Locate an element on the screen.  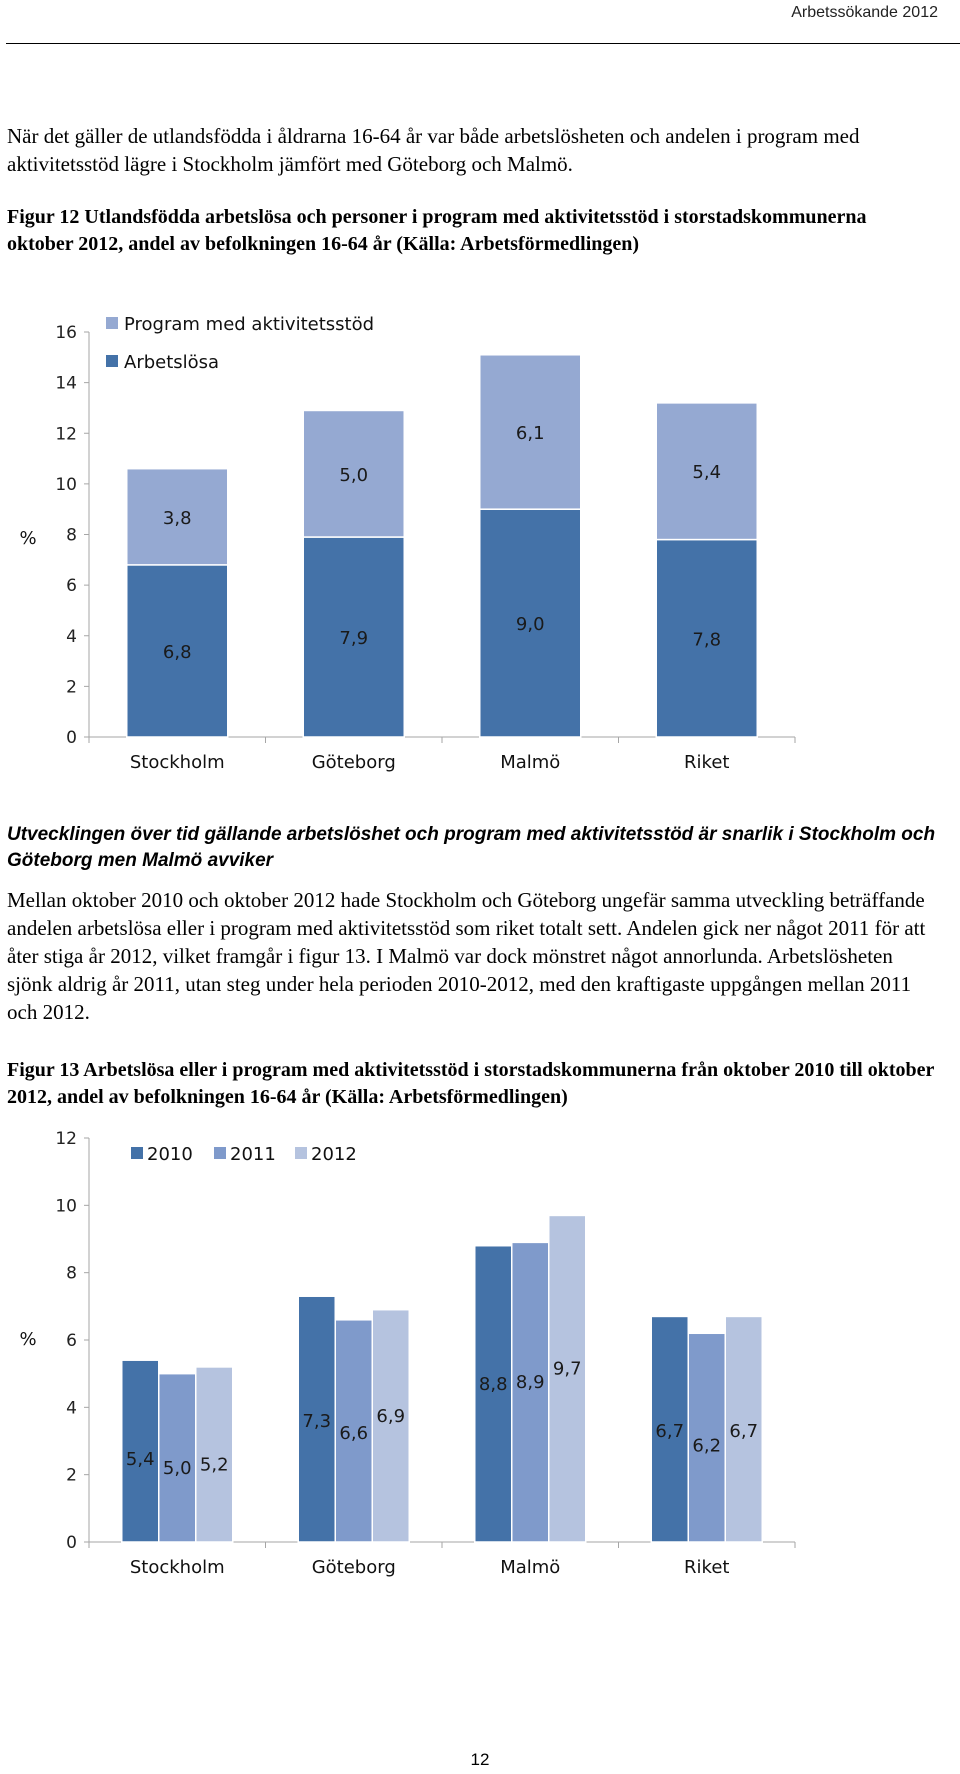
bar-arbetslosa-goteborg is located at coordinates (353, 637).